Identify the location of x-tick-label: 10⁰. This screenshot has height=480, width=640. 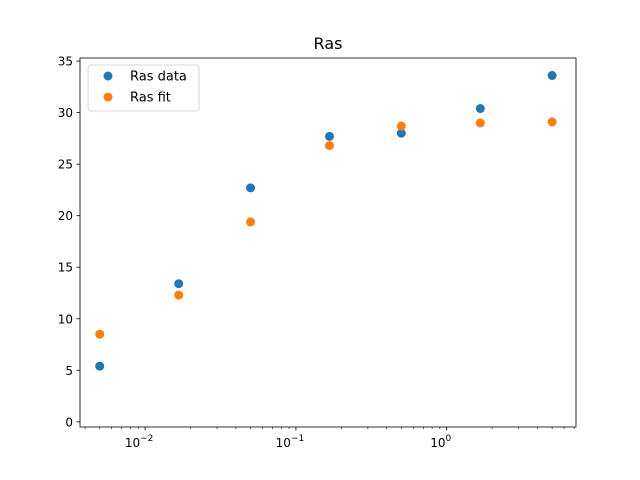
(440, 442).